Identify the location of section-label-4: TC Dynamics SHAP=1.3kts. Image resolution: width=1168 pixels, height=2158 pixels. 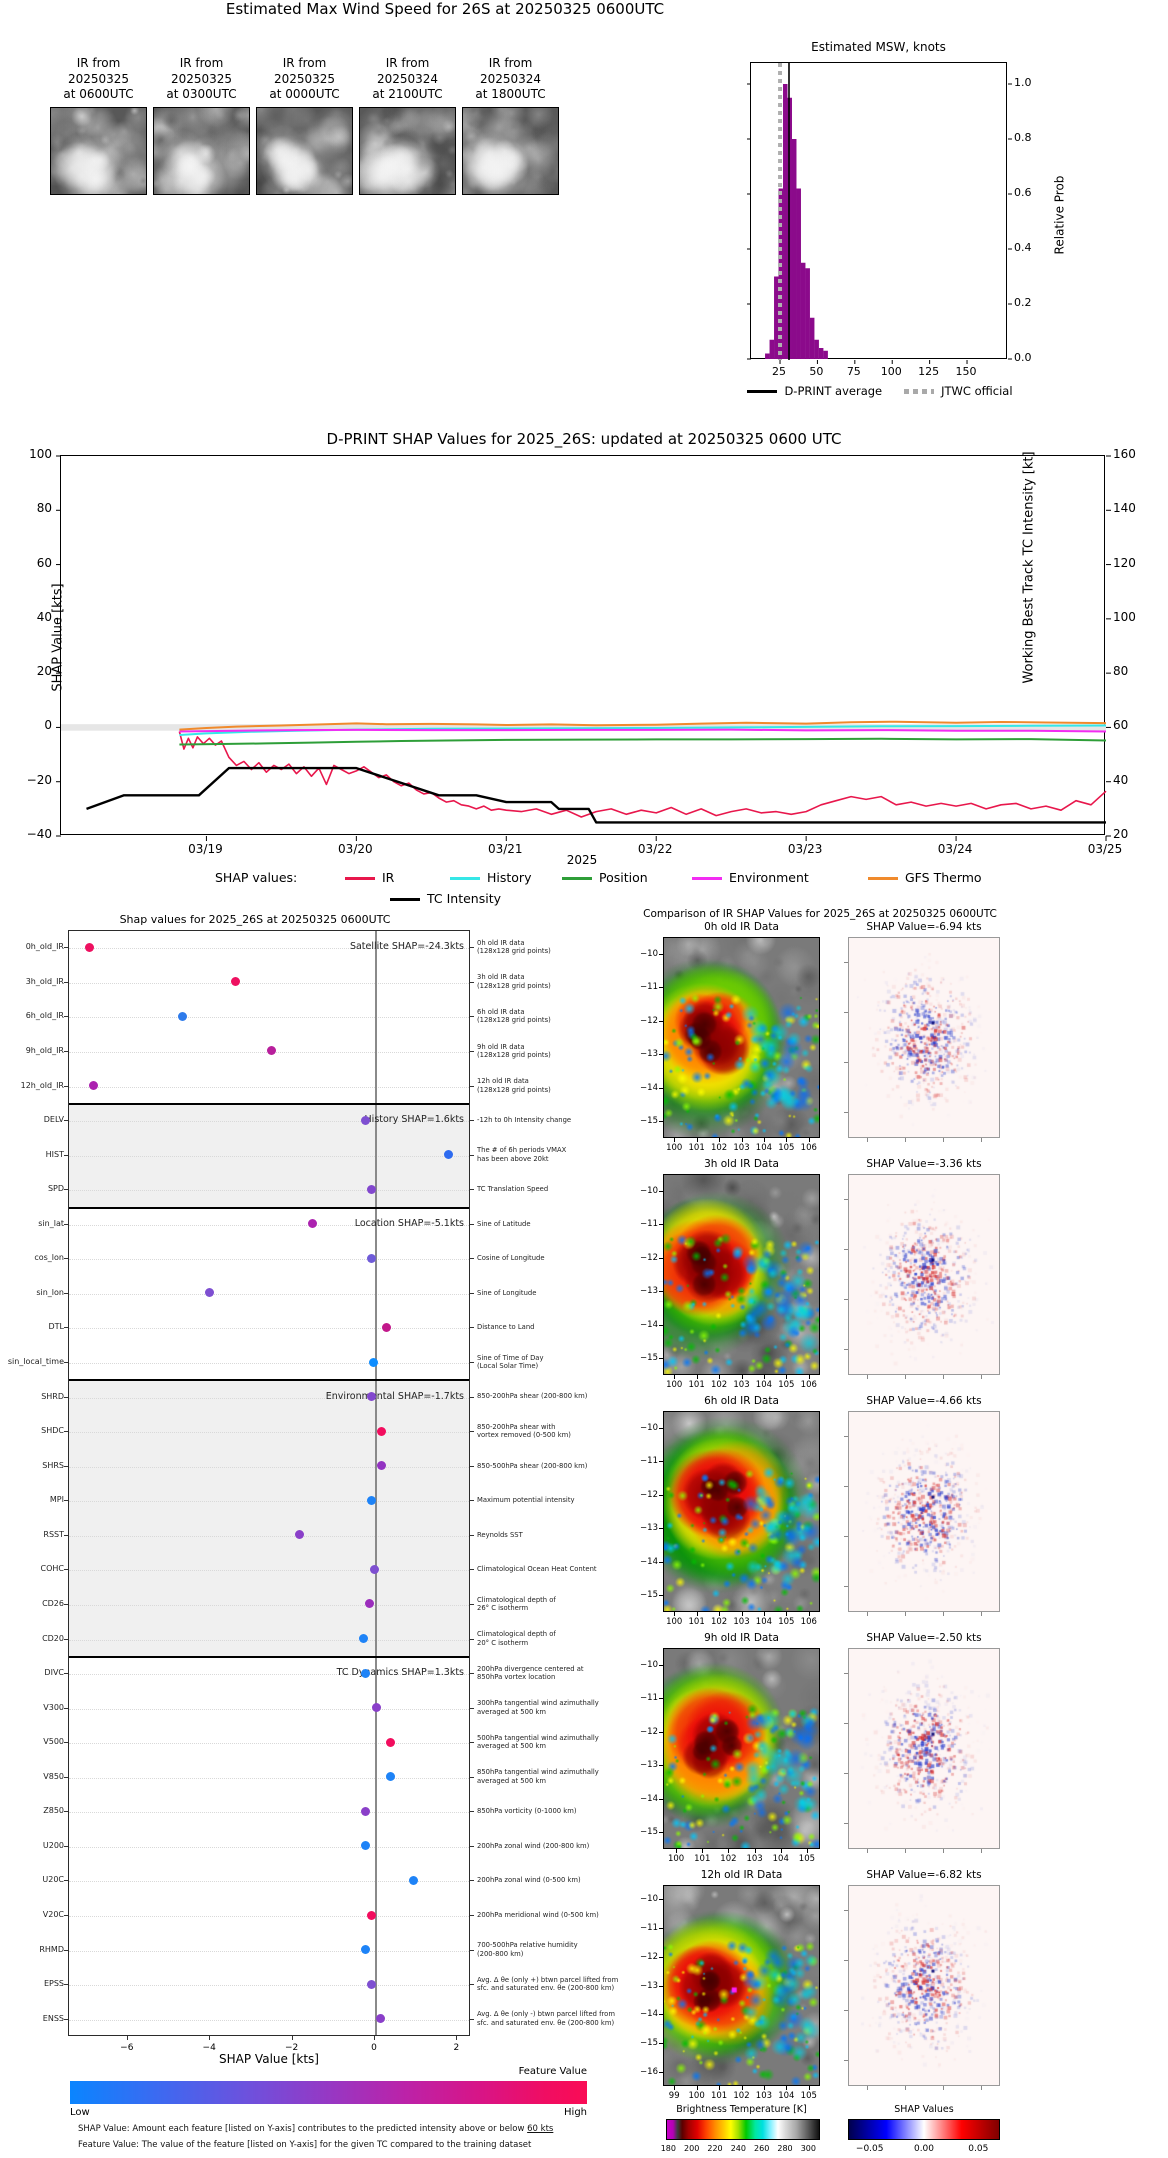
(400, 1673).